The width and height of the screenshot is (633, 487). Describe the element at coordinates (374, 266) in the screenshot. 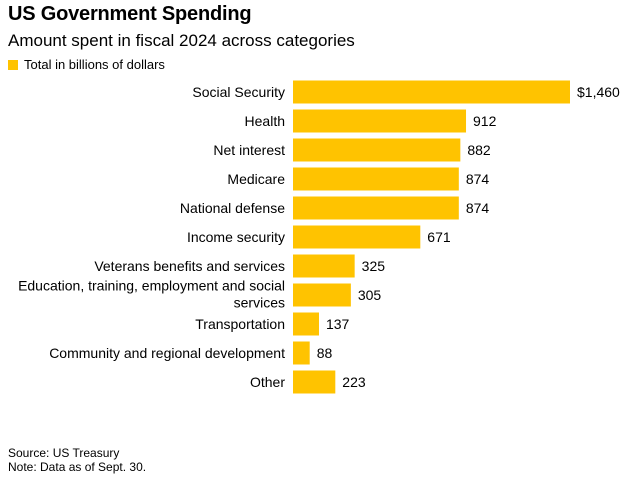

I see `value-label-6: 325` at that location.